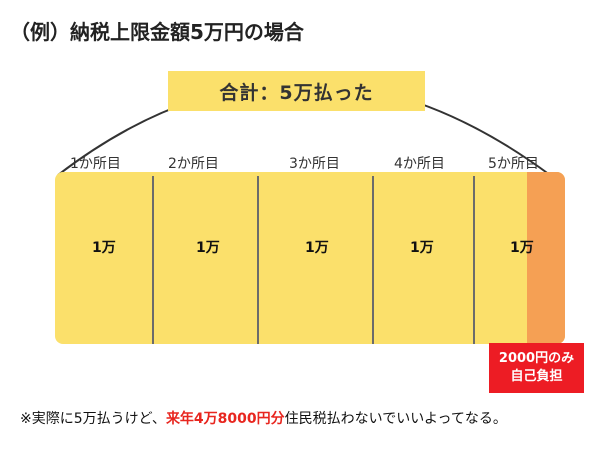 Image resolution: width=600 pixels, height=450 pixels. Describe the element at coordinates (314, 164) in the screenshot. I see `segment-label-3: 3か所目` at that location.